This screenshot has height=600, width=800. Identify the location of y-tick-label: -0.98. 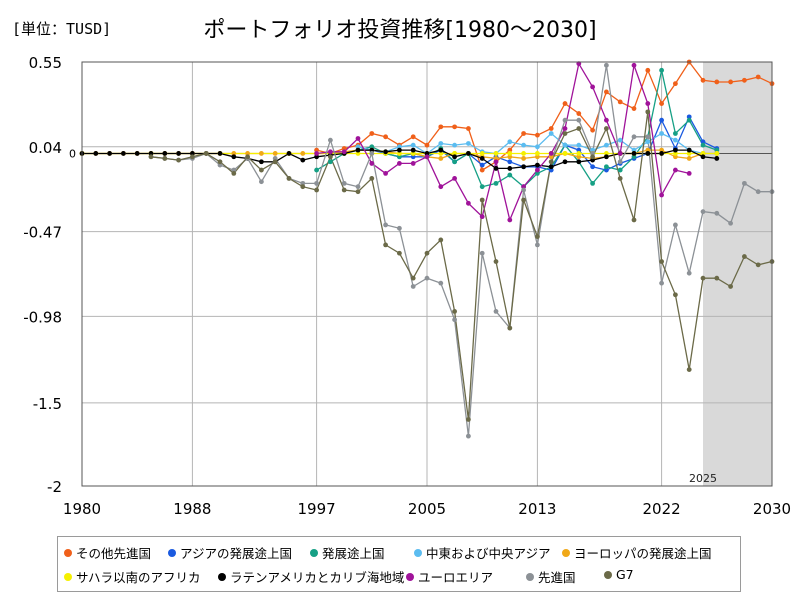
(42, 317).